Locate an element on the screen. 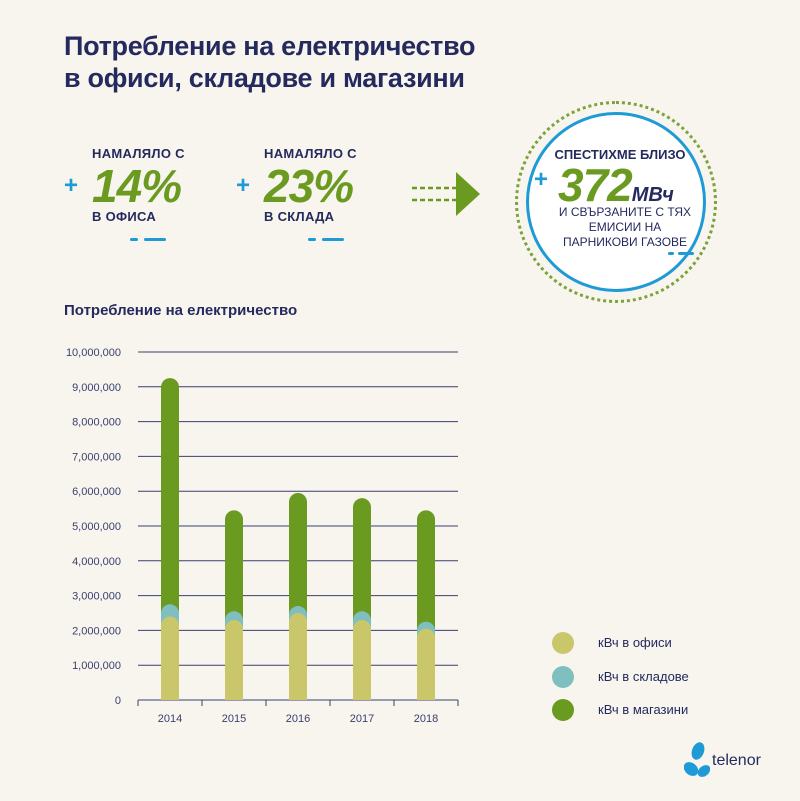 This screenshot has height=801, width=800. stat-offices: НАМАЛЯЛО С 14% В ОФИСА is located at coordinates (138, 185).